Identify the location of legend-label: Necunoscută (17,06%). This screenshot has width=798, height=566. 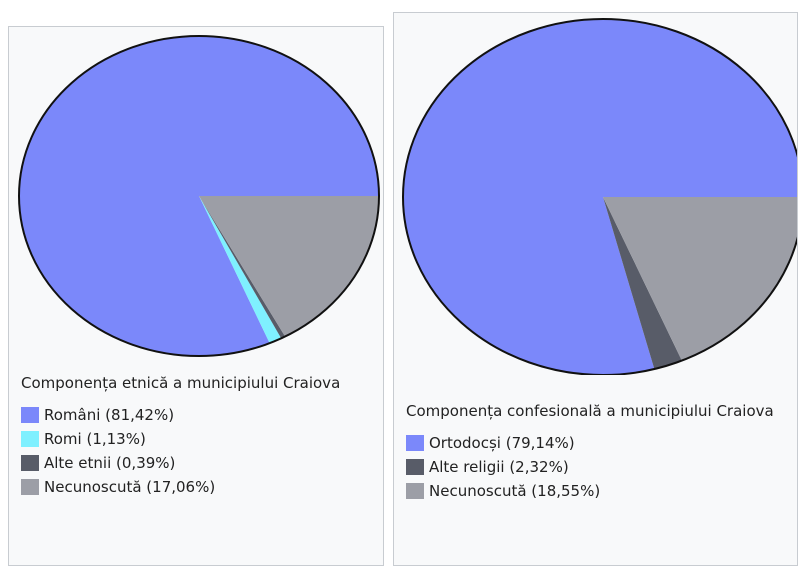
(130, 487).